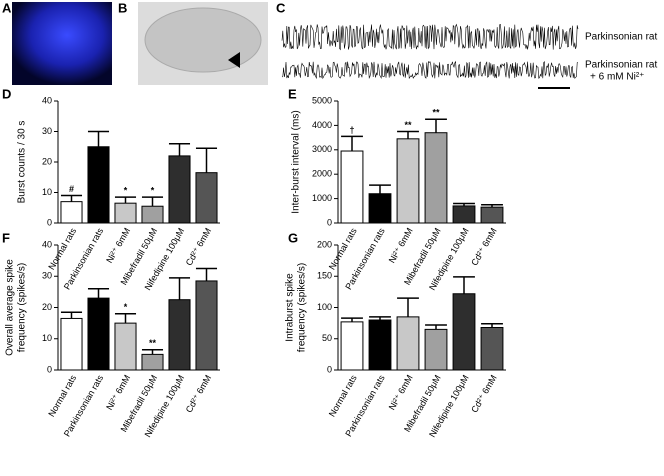  Describe the element at coordinates (6, 93) in the screenshot. I see `panel-label: D` at that location.